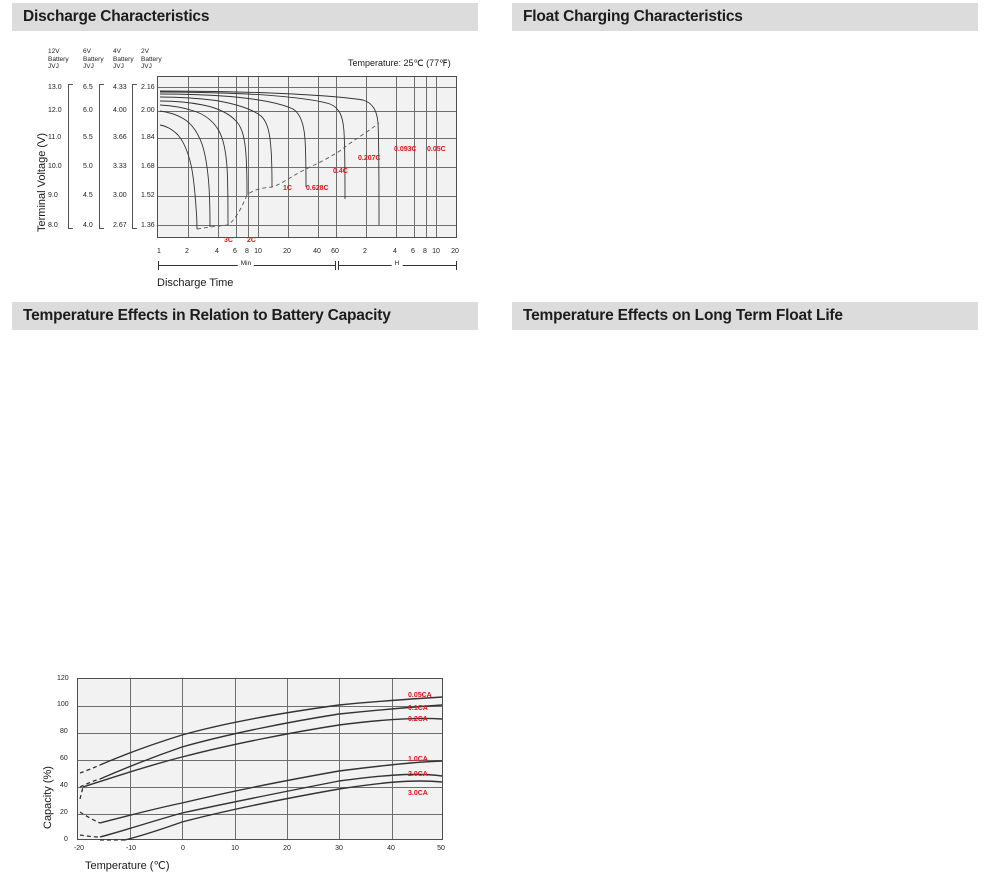 The width and height of the screenshot is (1000, 875). I want to click on tick-12v-1: 12.0, so click(55, 110).